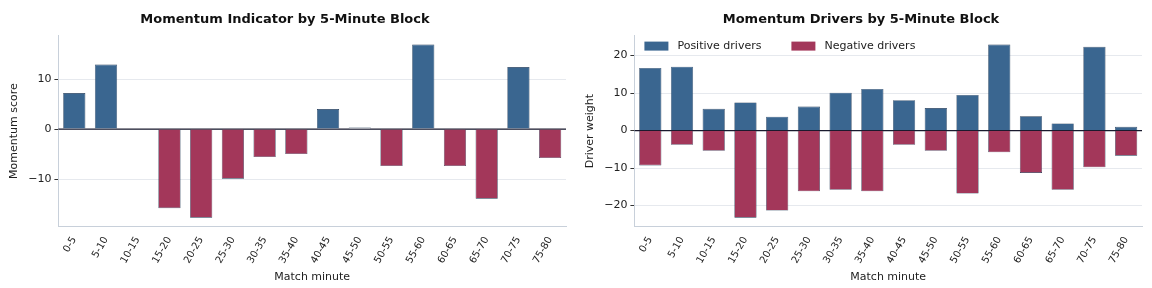 The width and height of the screenshot is (1152, 288). I want to click on y-tick-label: −20, so click(616, 205).